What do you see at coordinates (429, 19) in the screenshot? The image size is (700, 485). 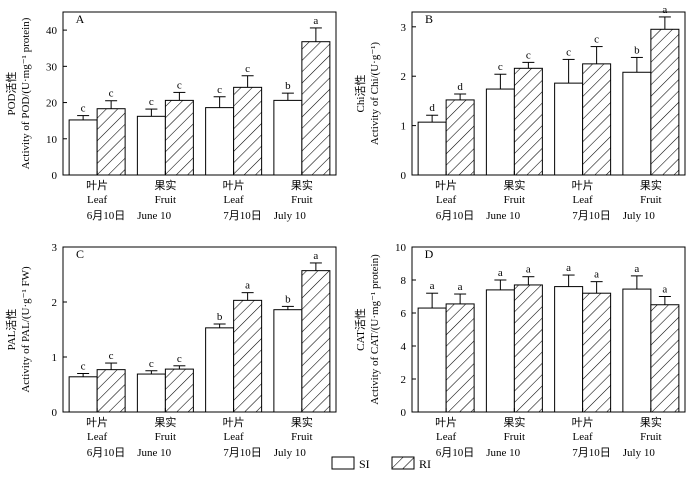 I see `panel-label: B` at bounding box center [429, 19].